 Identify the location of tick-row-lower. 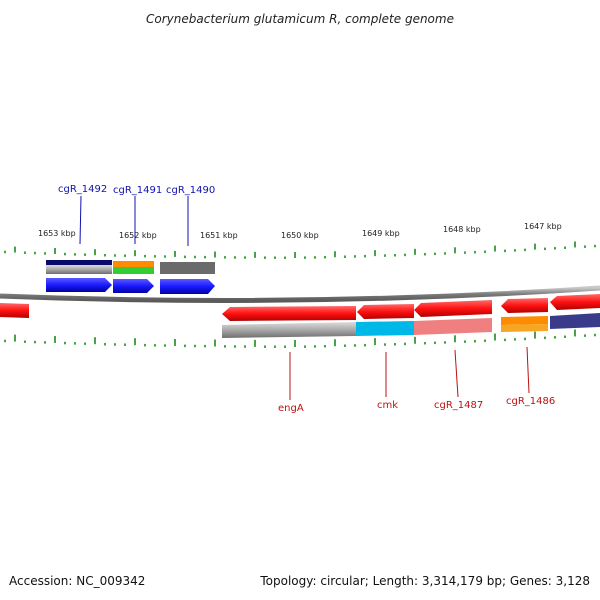
(300, 338).